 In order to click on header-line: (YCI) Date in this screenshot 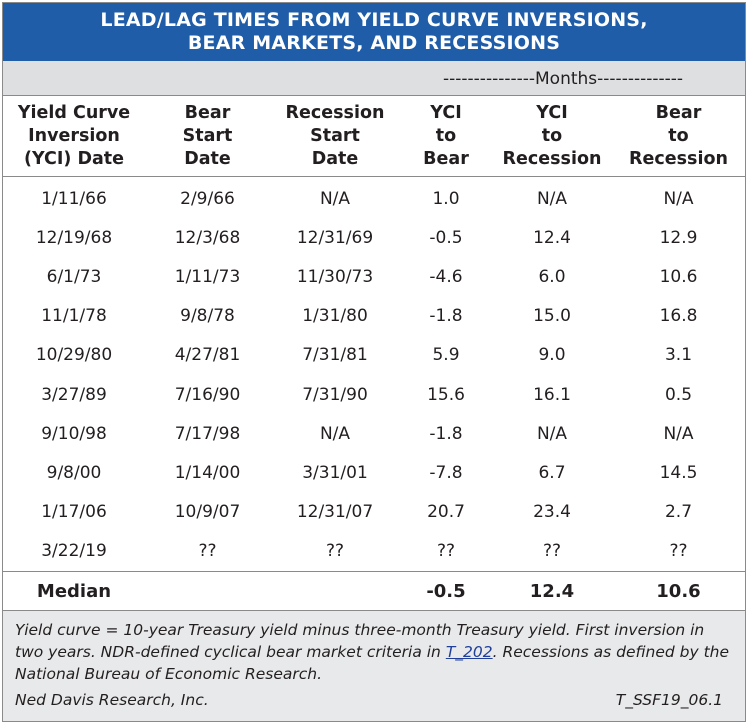, I will do `click(74, 158)`.